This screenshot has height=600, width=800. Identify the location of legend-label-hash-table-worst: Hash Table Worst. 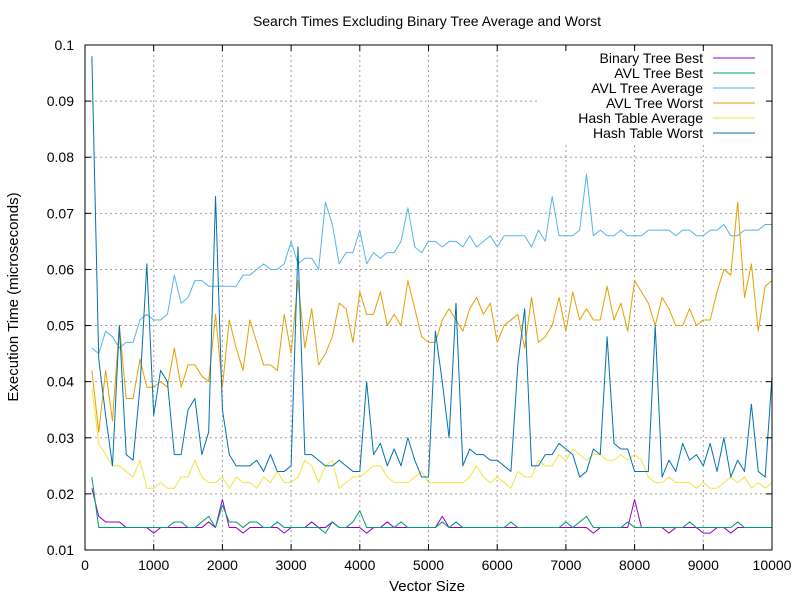
(648, 133).